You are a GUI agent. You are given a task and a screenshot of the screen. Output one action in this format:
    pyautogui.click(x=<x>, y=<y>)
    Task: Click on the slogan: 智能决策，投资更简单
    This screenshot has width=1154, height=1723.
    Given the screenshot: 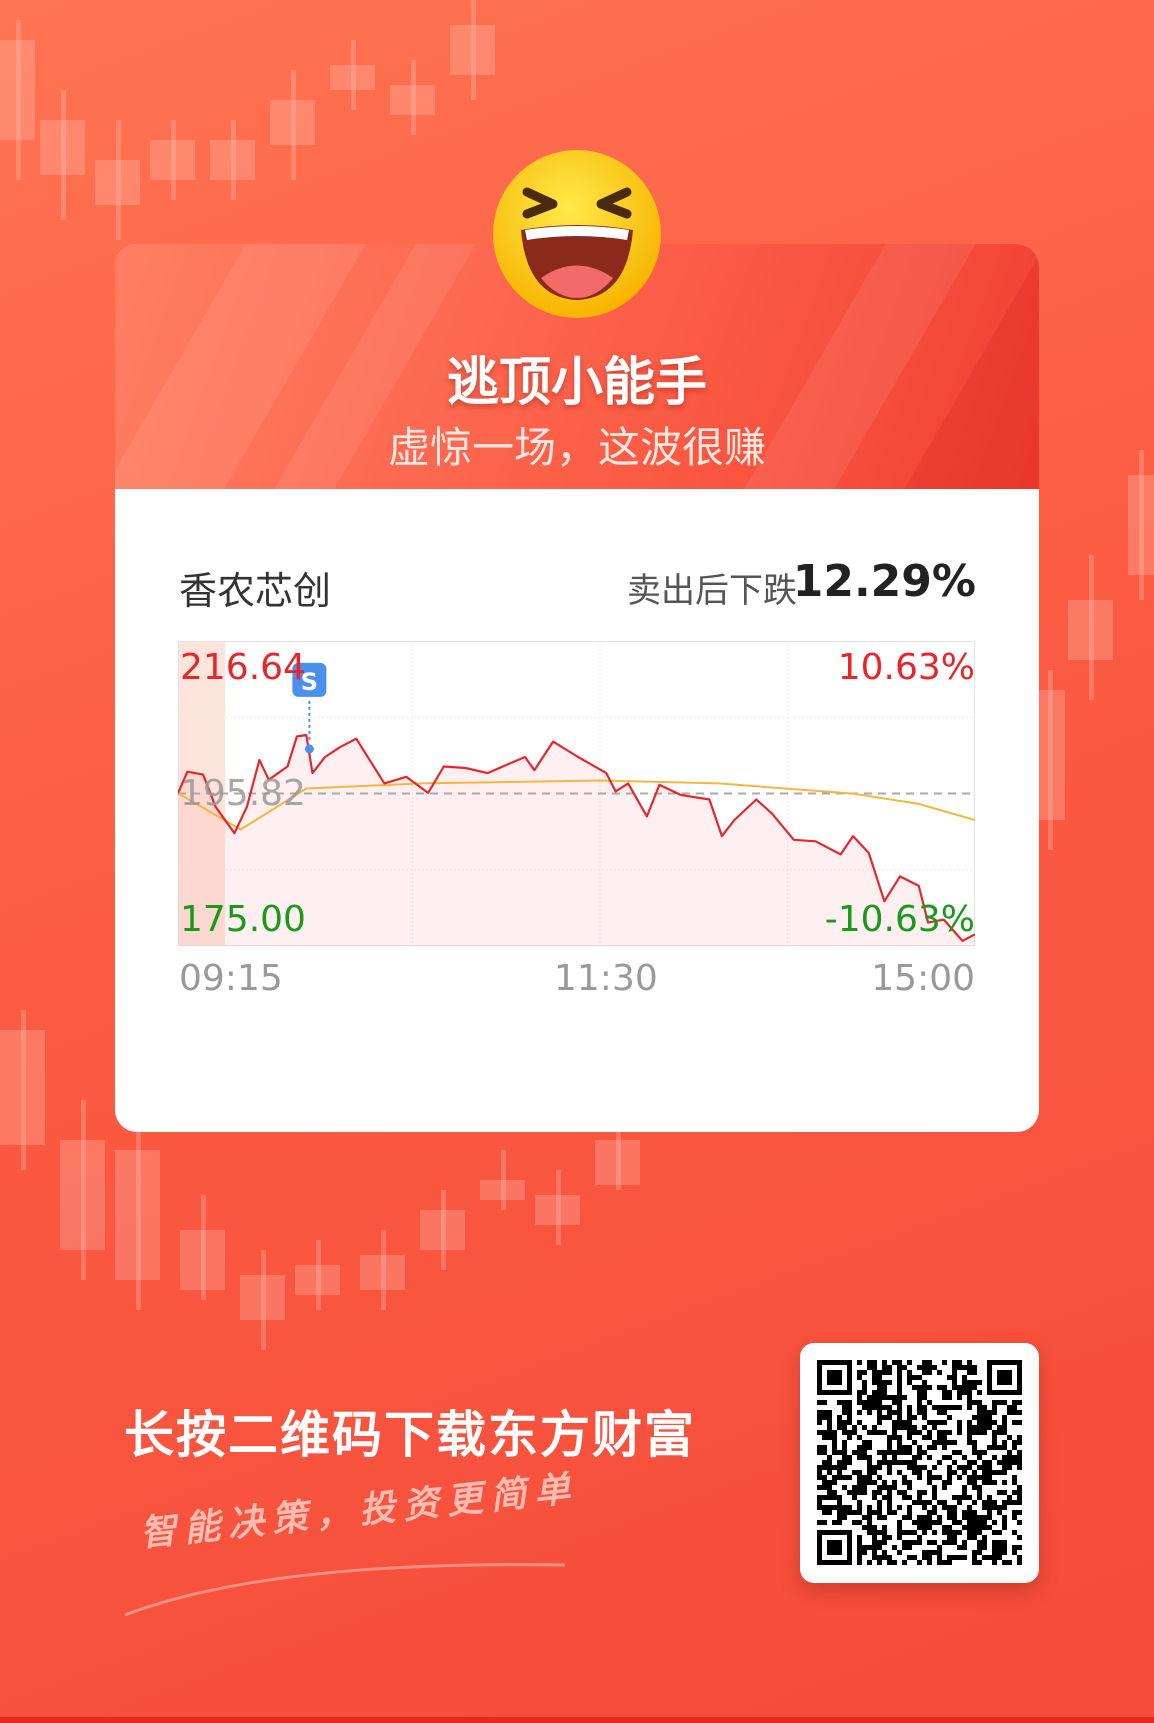 What is the action you would take?
    pyautogui.click(x=359, y=1511)
    